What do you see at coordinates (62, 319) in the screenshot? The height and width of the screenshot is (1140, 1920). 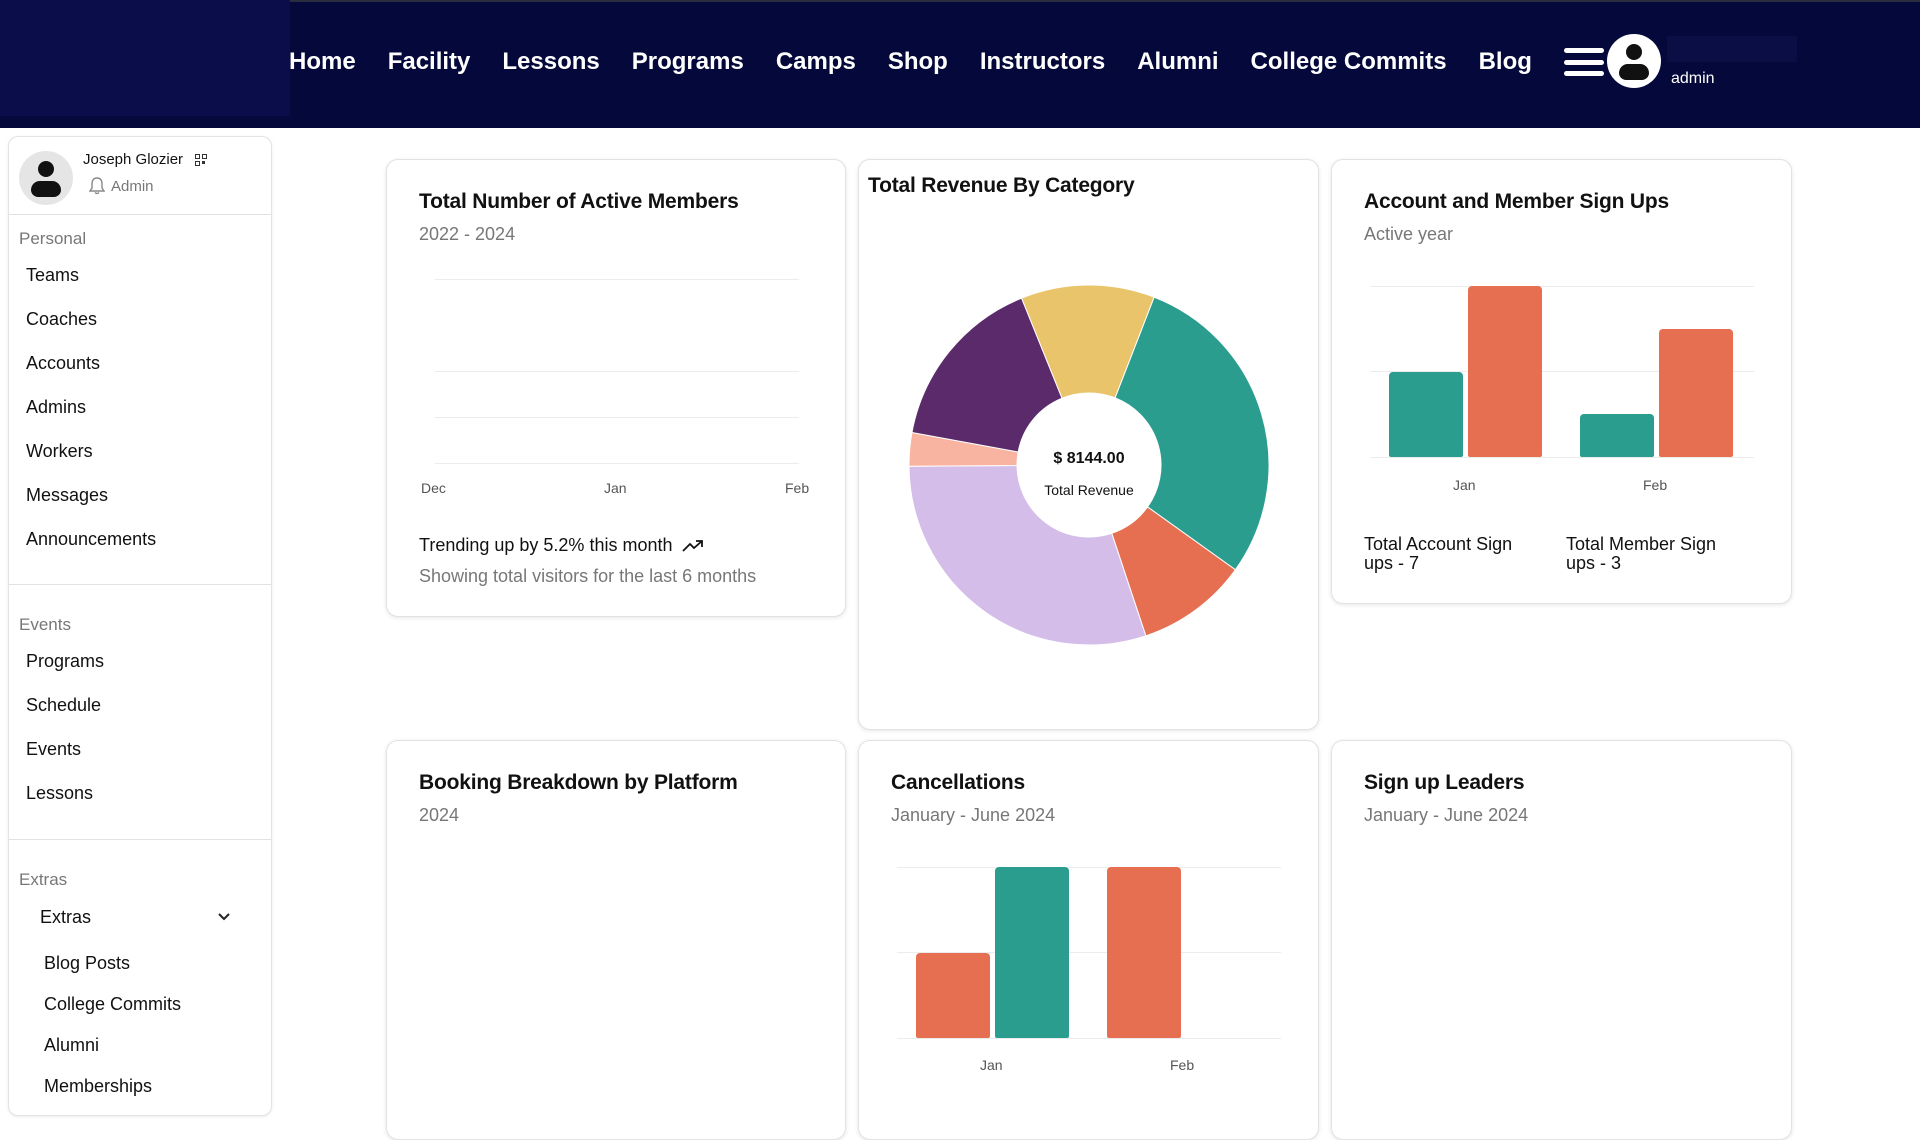 I see `sidebar-item-coaches: Coaches` at bounding box center [62, 319].